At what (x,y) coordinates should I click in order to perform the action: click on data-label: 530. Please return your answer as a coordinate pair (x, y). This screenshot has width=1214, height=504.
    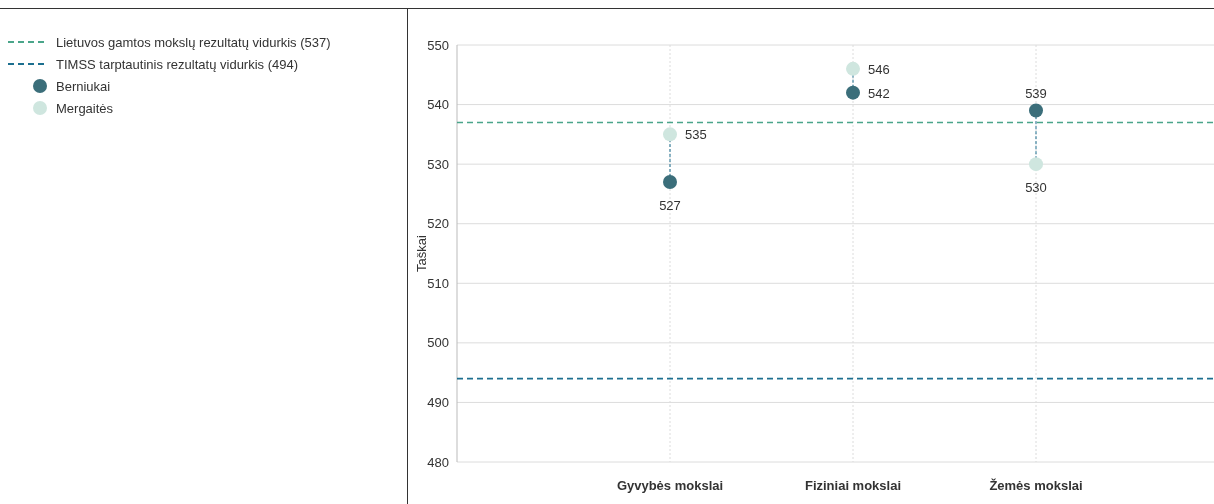
    Looking at the image, I should click on (1036, 188).